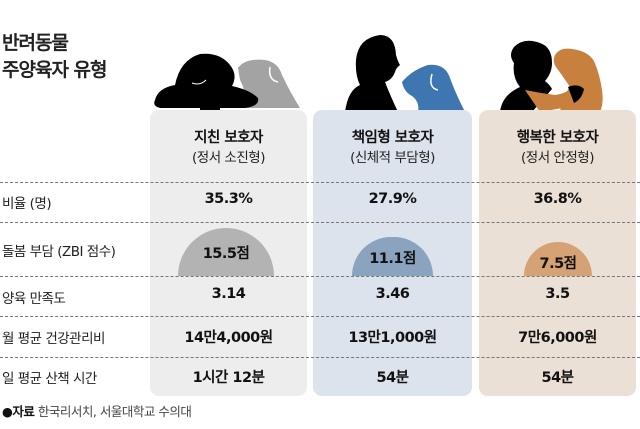 This screenshot has height=429, width=640. What do you see at coordinates (228, 378) in the screenshot?
I see `cell-walk-tired: 1시간 12분` at bounding box center [228, 378].